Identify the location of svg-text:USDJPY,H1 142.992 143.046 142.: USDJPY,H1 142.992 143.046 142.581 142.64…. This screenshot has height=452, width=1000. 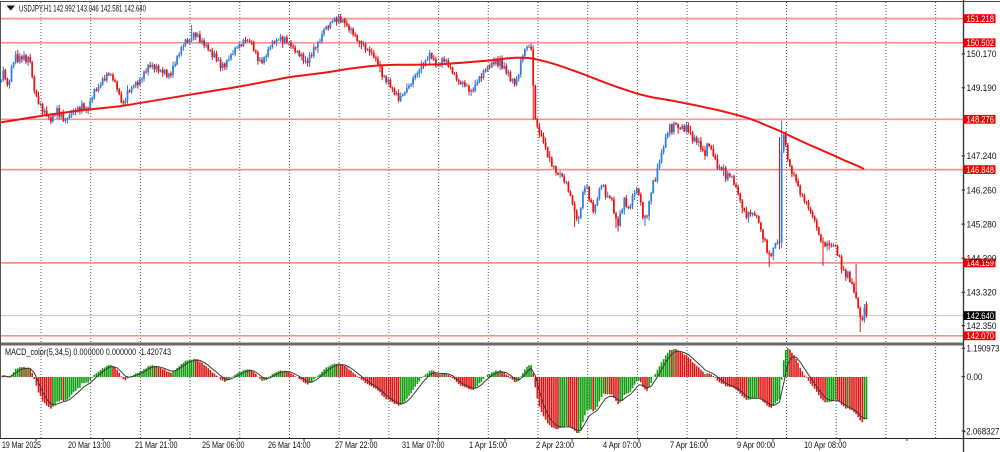
(82, 9).